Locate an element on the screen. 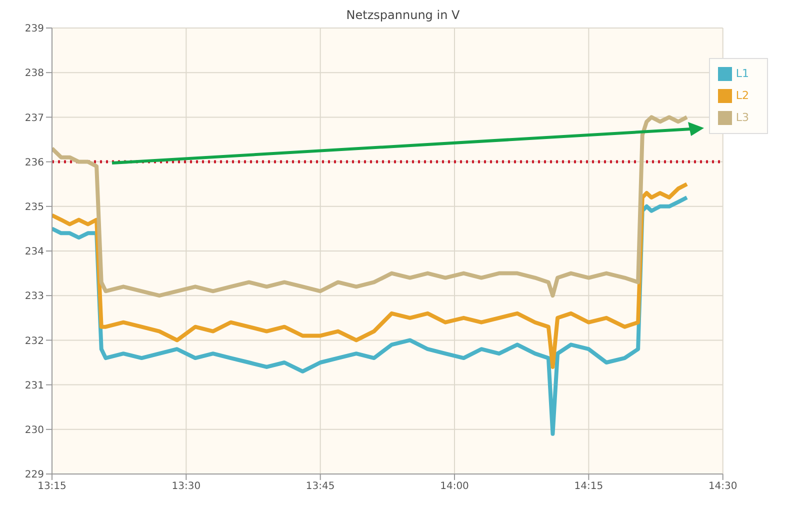 The height and width of the screenshot is (506, 796). x-tick-label: 13:45 is located at coordinates (320, 486).